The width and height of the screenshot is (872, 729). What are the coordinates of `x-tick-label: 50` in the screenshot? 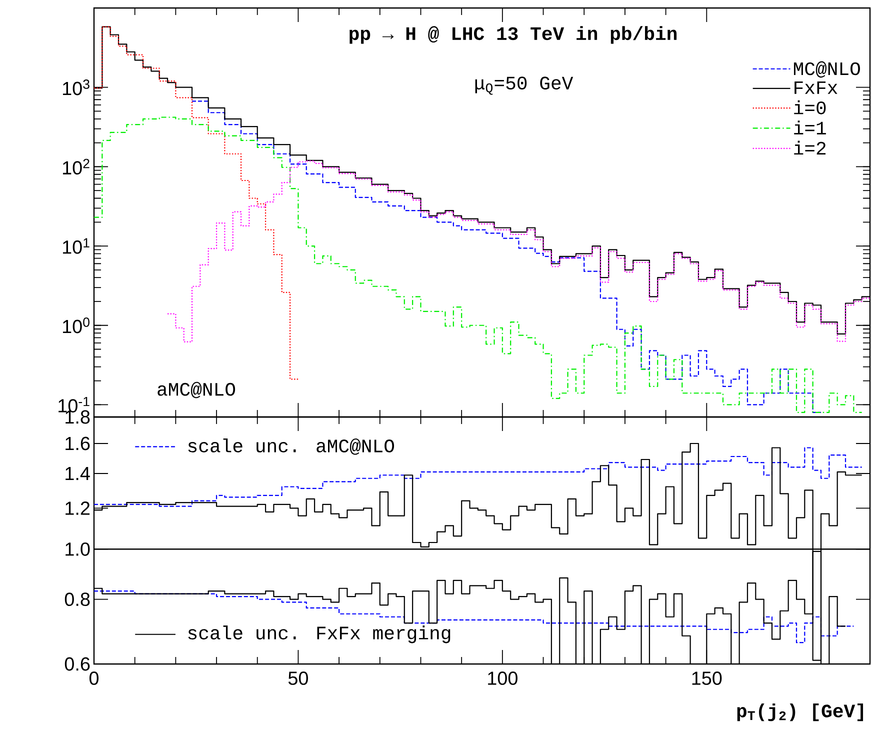 It's located at (298, 678).